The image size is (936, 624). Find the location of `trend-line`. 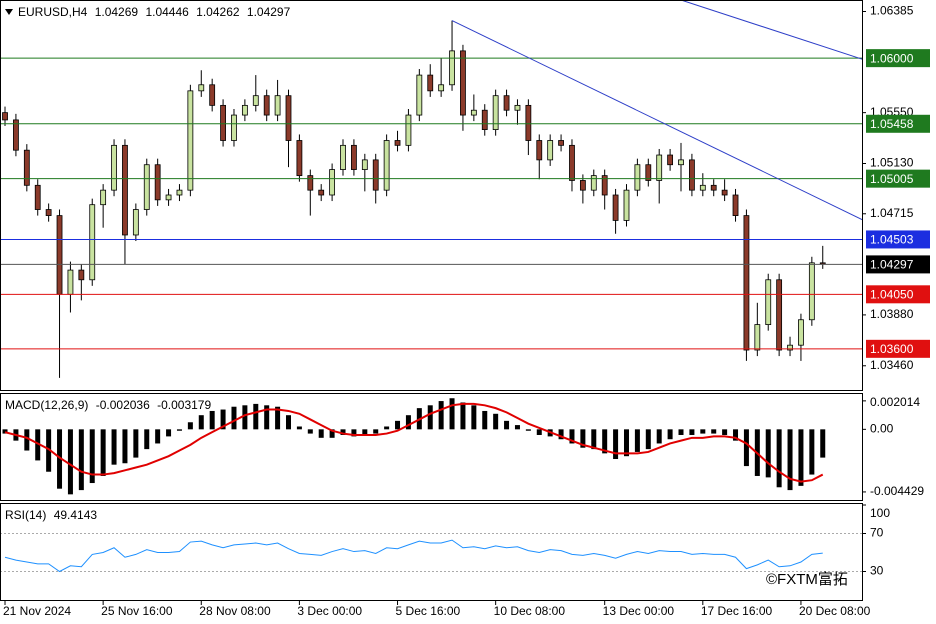

trend-line is located at coordinates (656, 120).